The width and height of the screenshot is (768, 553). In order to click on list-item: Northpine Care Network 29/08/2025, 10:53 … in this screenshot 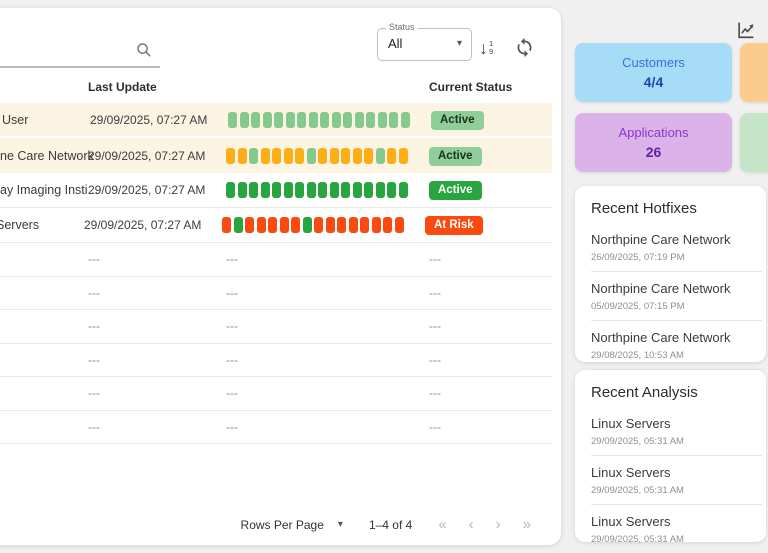, I will do `click(676, 345)`.